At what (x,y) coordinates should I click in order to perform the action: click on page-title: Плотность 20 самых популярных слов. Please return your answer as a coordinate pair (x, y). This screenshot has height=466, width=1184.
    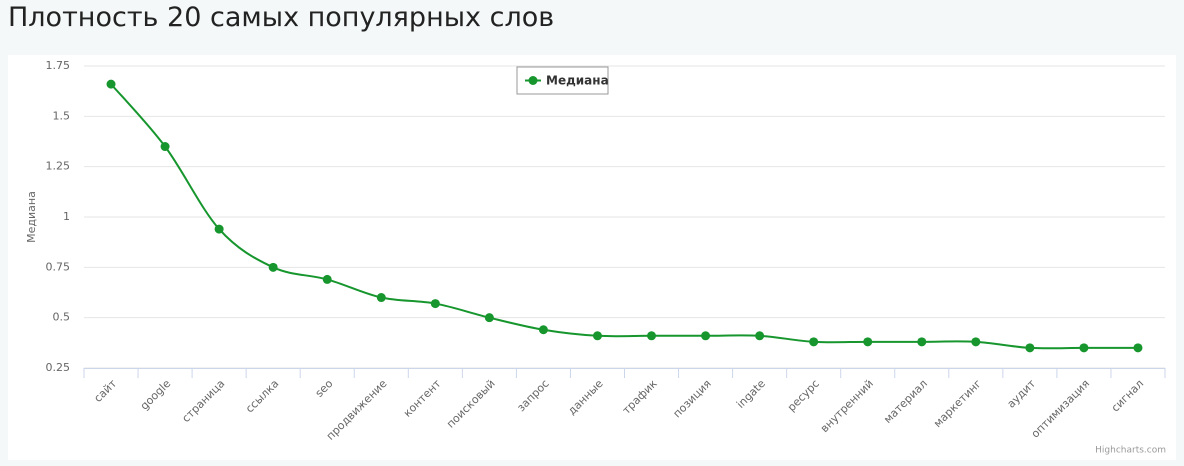
    Looking at the image, I should click on (281, 17).